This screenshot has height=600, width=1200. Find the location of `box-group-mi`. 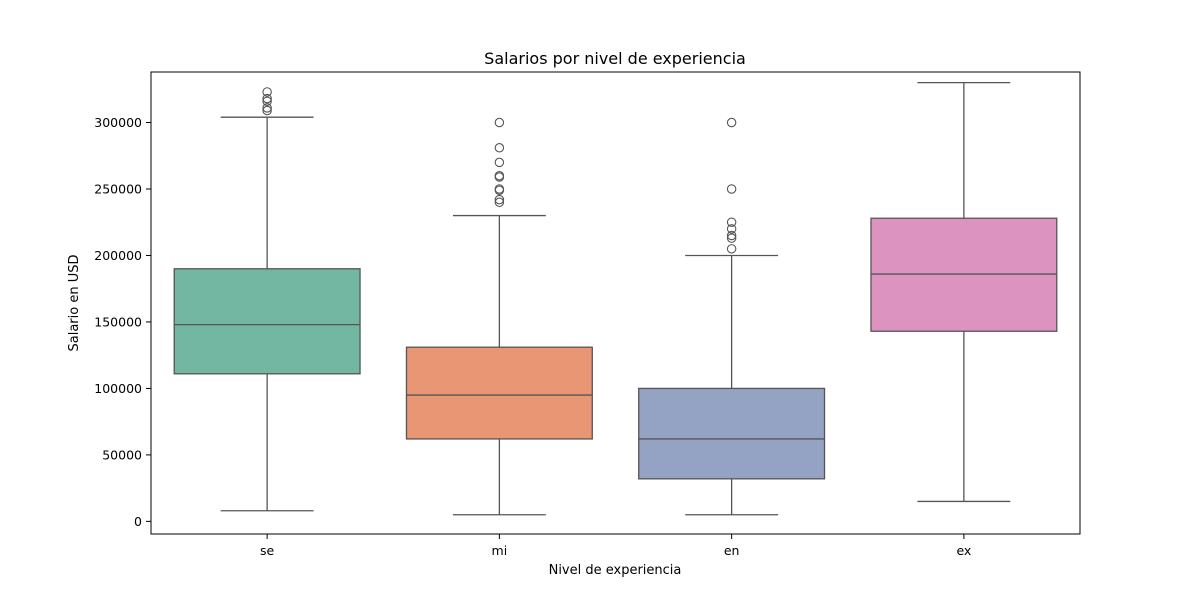

box-group-mi is located at coordinates (499, 316).